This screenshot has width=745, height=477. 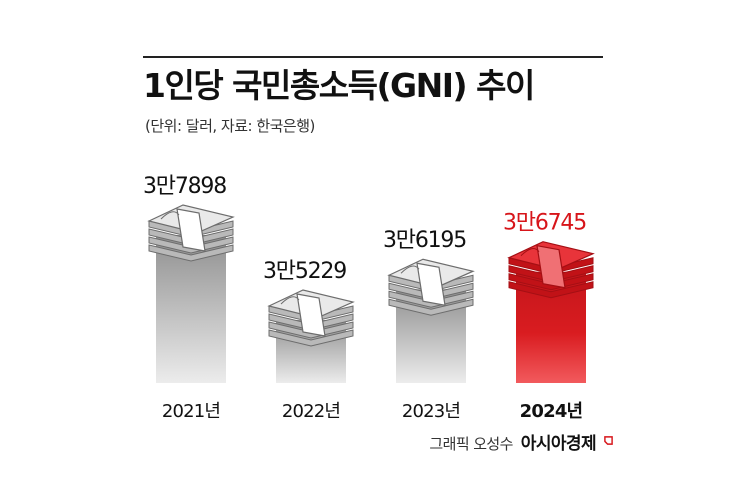 What do you see at coordinates (373, 57) in the screenshot?
I see `title-rule` at bounding box center [373, 57].